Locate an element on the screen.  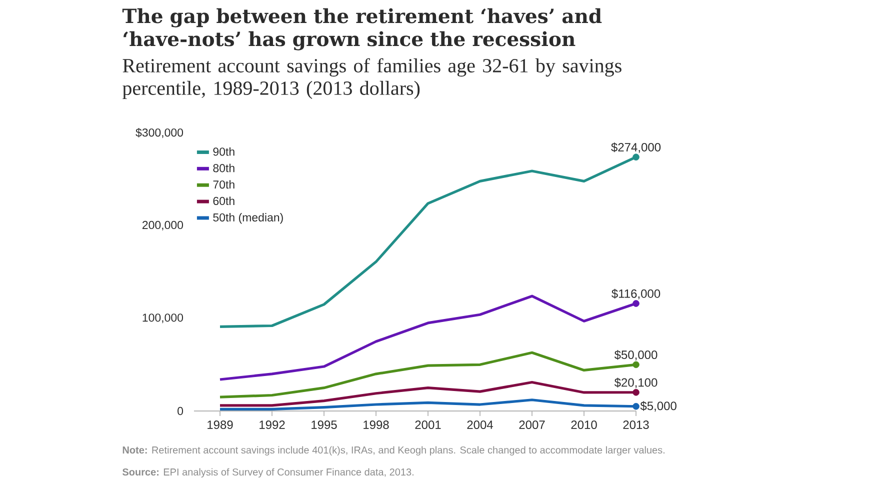
legend-label: 70th is located at coordinates (223, 184).